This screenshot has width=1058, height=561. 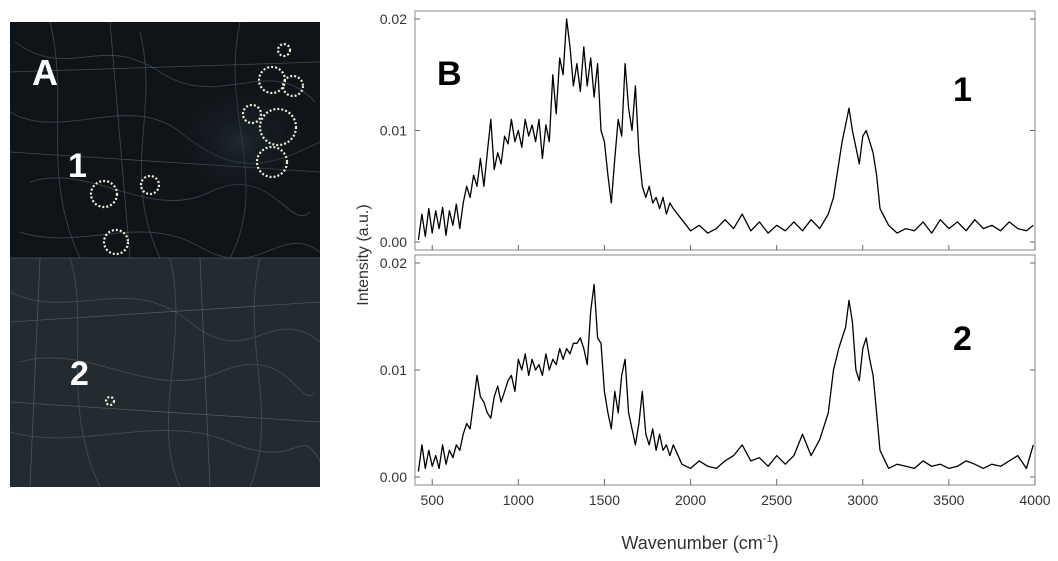 I want to click on region-label-2: 2, so click(x=79, y=374).